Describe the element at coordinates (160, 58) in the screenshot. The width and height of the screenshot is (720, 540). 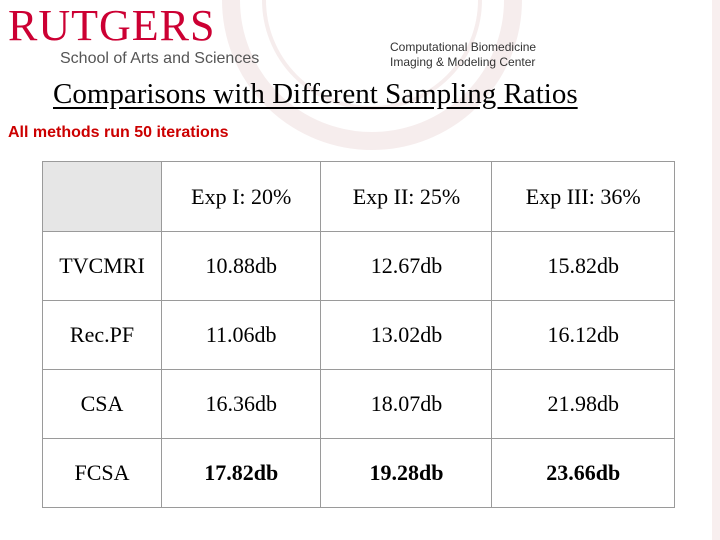
I see `school-name: School of Arts and Sciences` at that location.